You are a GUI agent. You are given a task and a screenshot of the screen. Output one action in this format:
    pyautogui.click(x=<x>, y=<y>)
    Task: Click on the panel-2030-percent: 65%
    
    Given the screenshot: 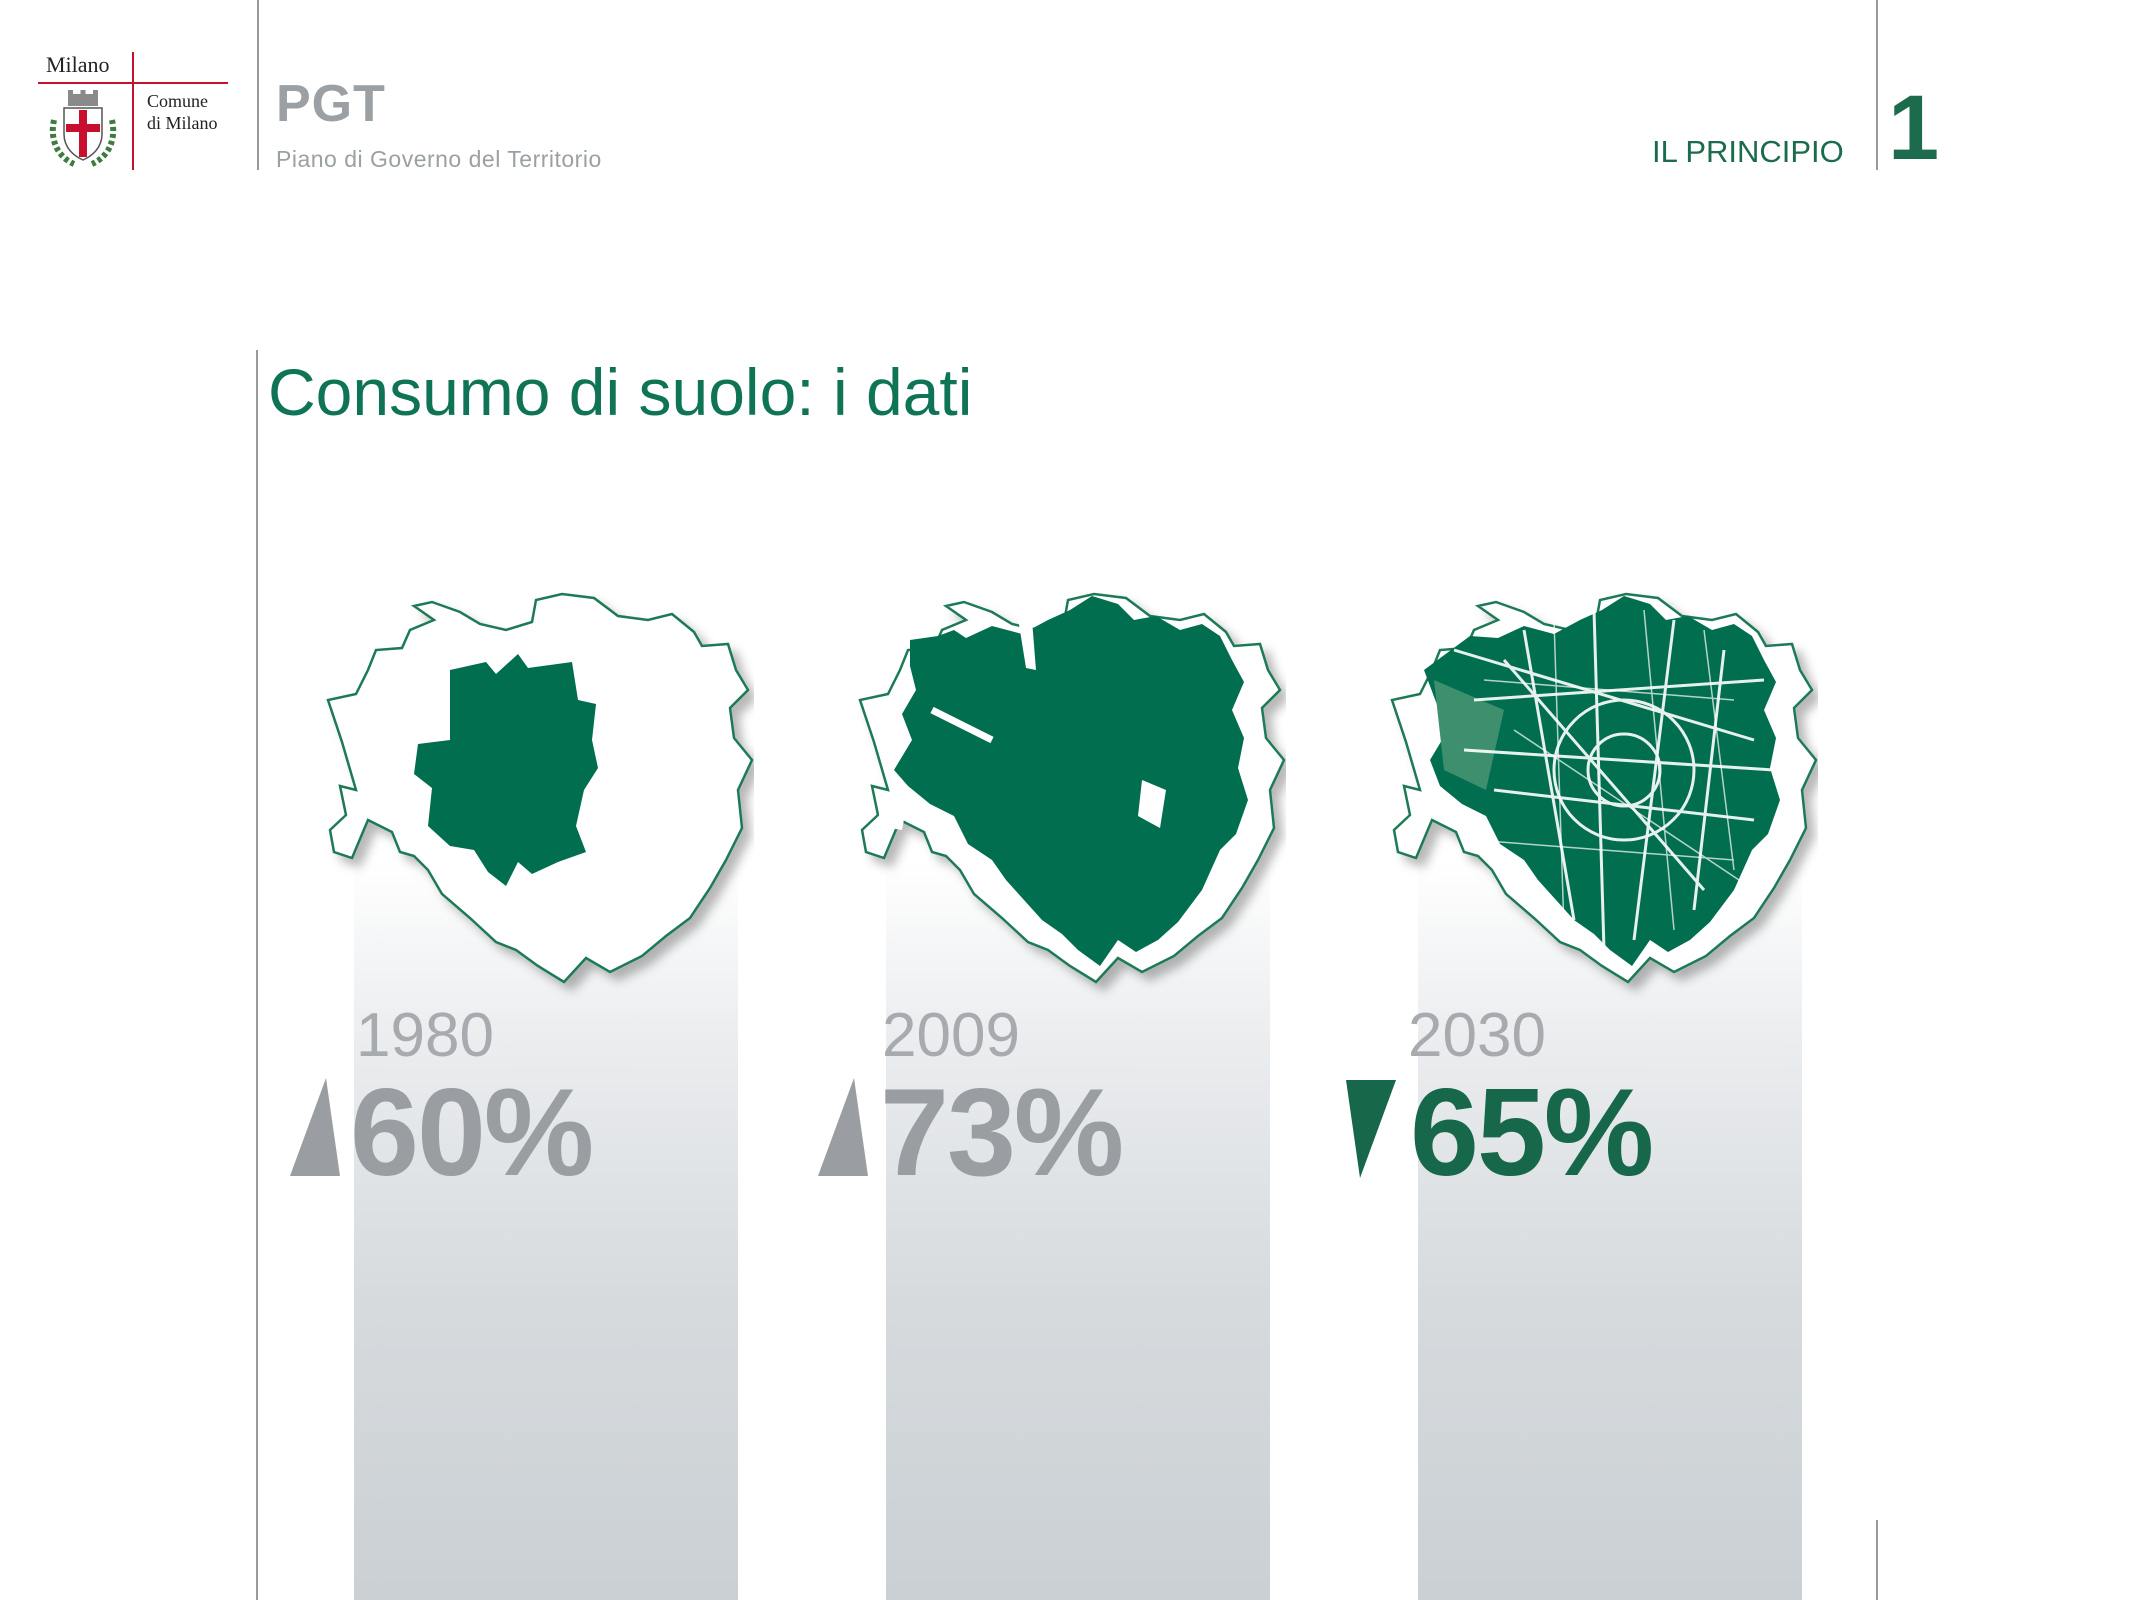 What is the action you would take?
    pyautogui.click(x=1532, y=1133)
    